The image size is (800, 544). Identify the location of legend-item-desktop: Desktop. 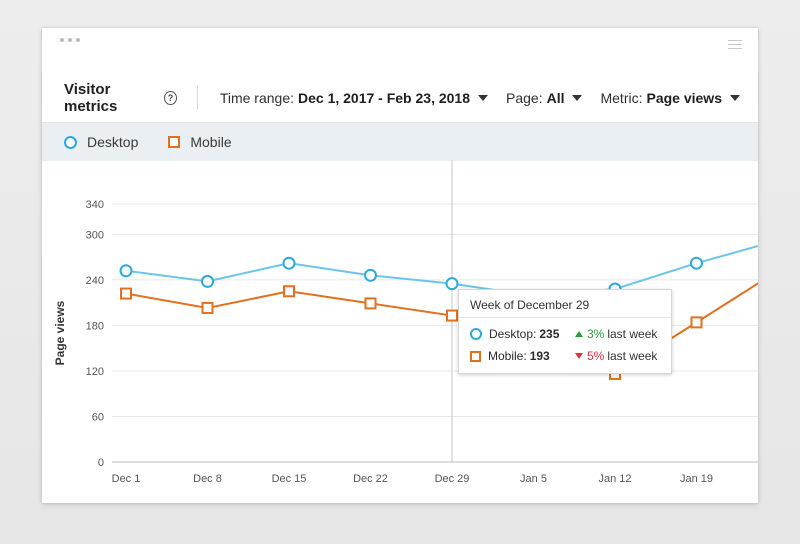
(101, 142).